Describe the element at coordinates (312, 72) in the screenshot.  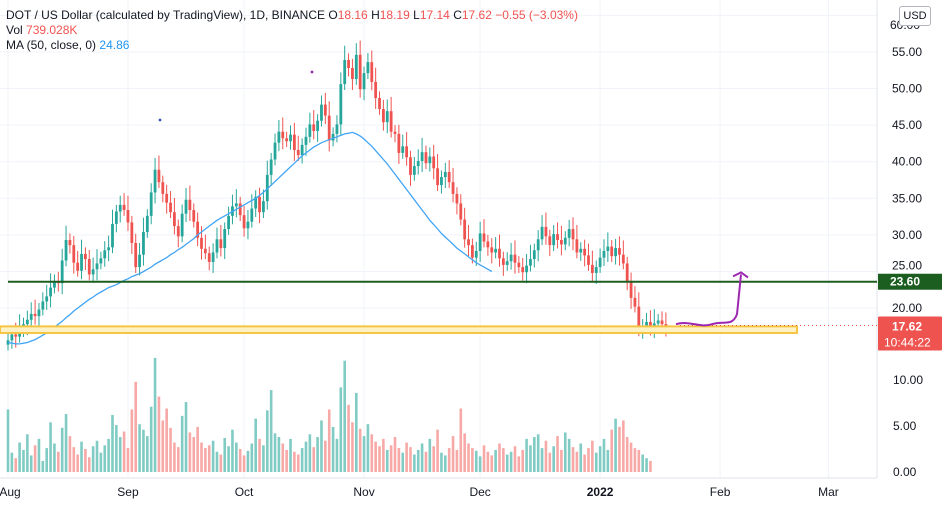
I see `drawing-dot` at that location.